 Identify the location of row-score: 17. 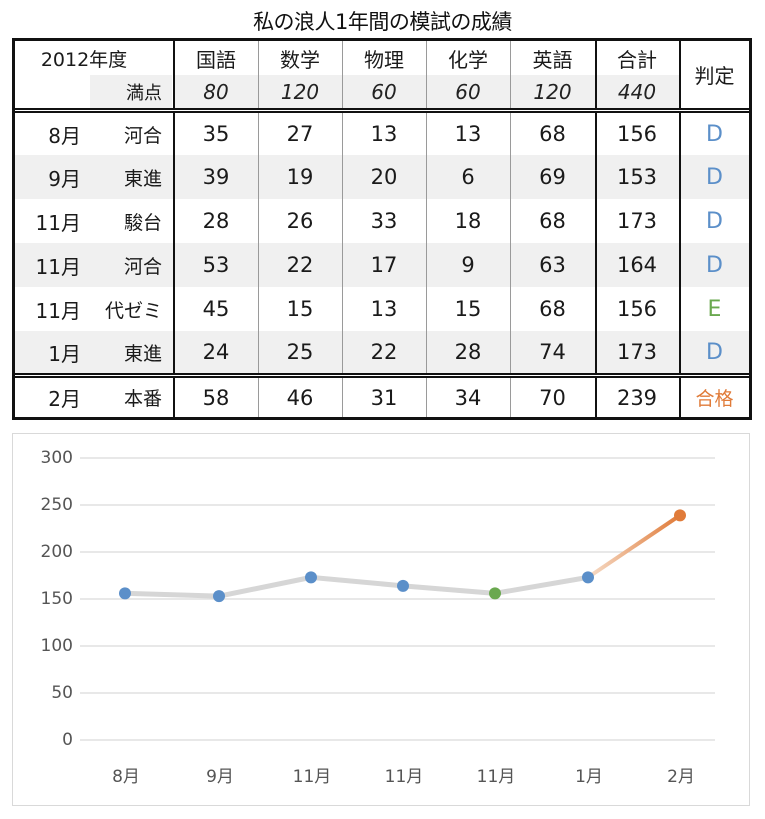
(384, 265).